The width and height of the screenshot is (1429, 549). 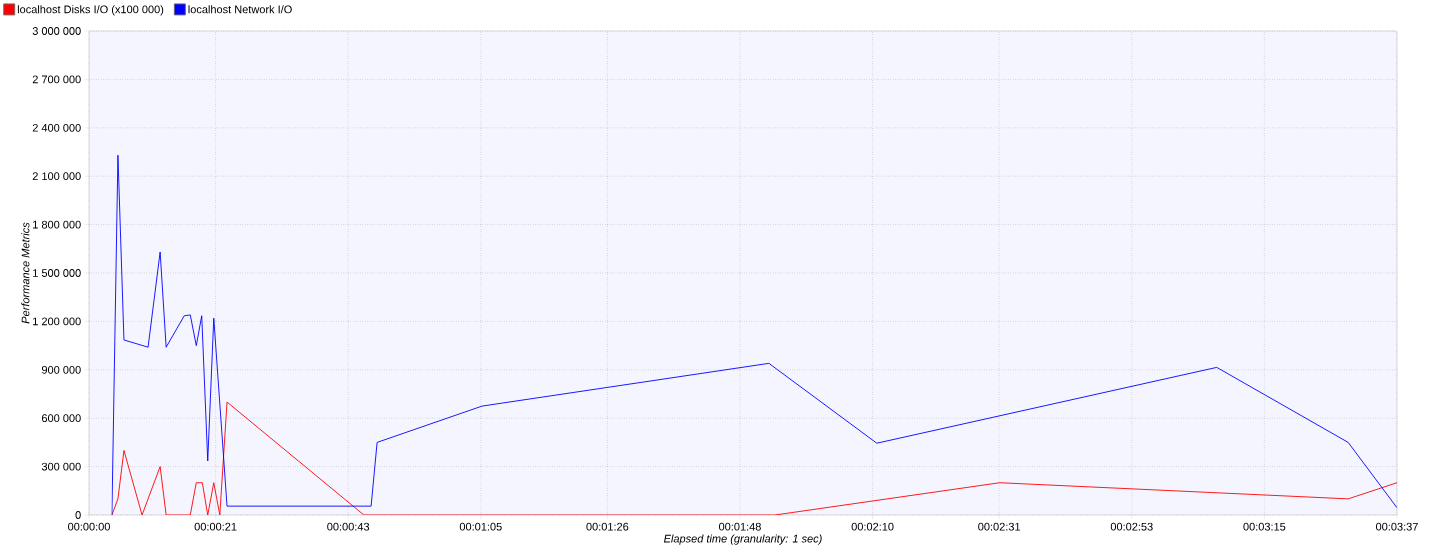 What do you see at coordinates (1131, 526) in the screenshot?
I see `x-tick-label: 00:02:53` at bounding box center [1131, 526].